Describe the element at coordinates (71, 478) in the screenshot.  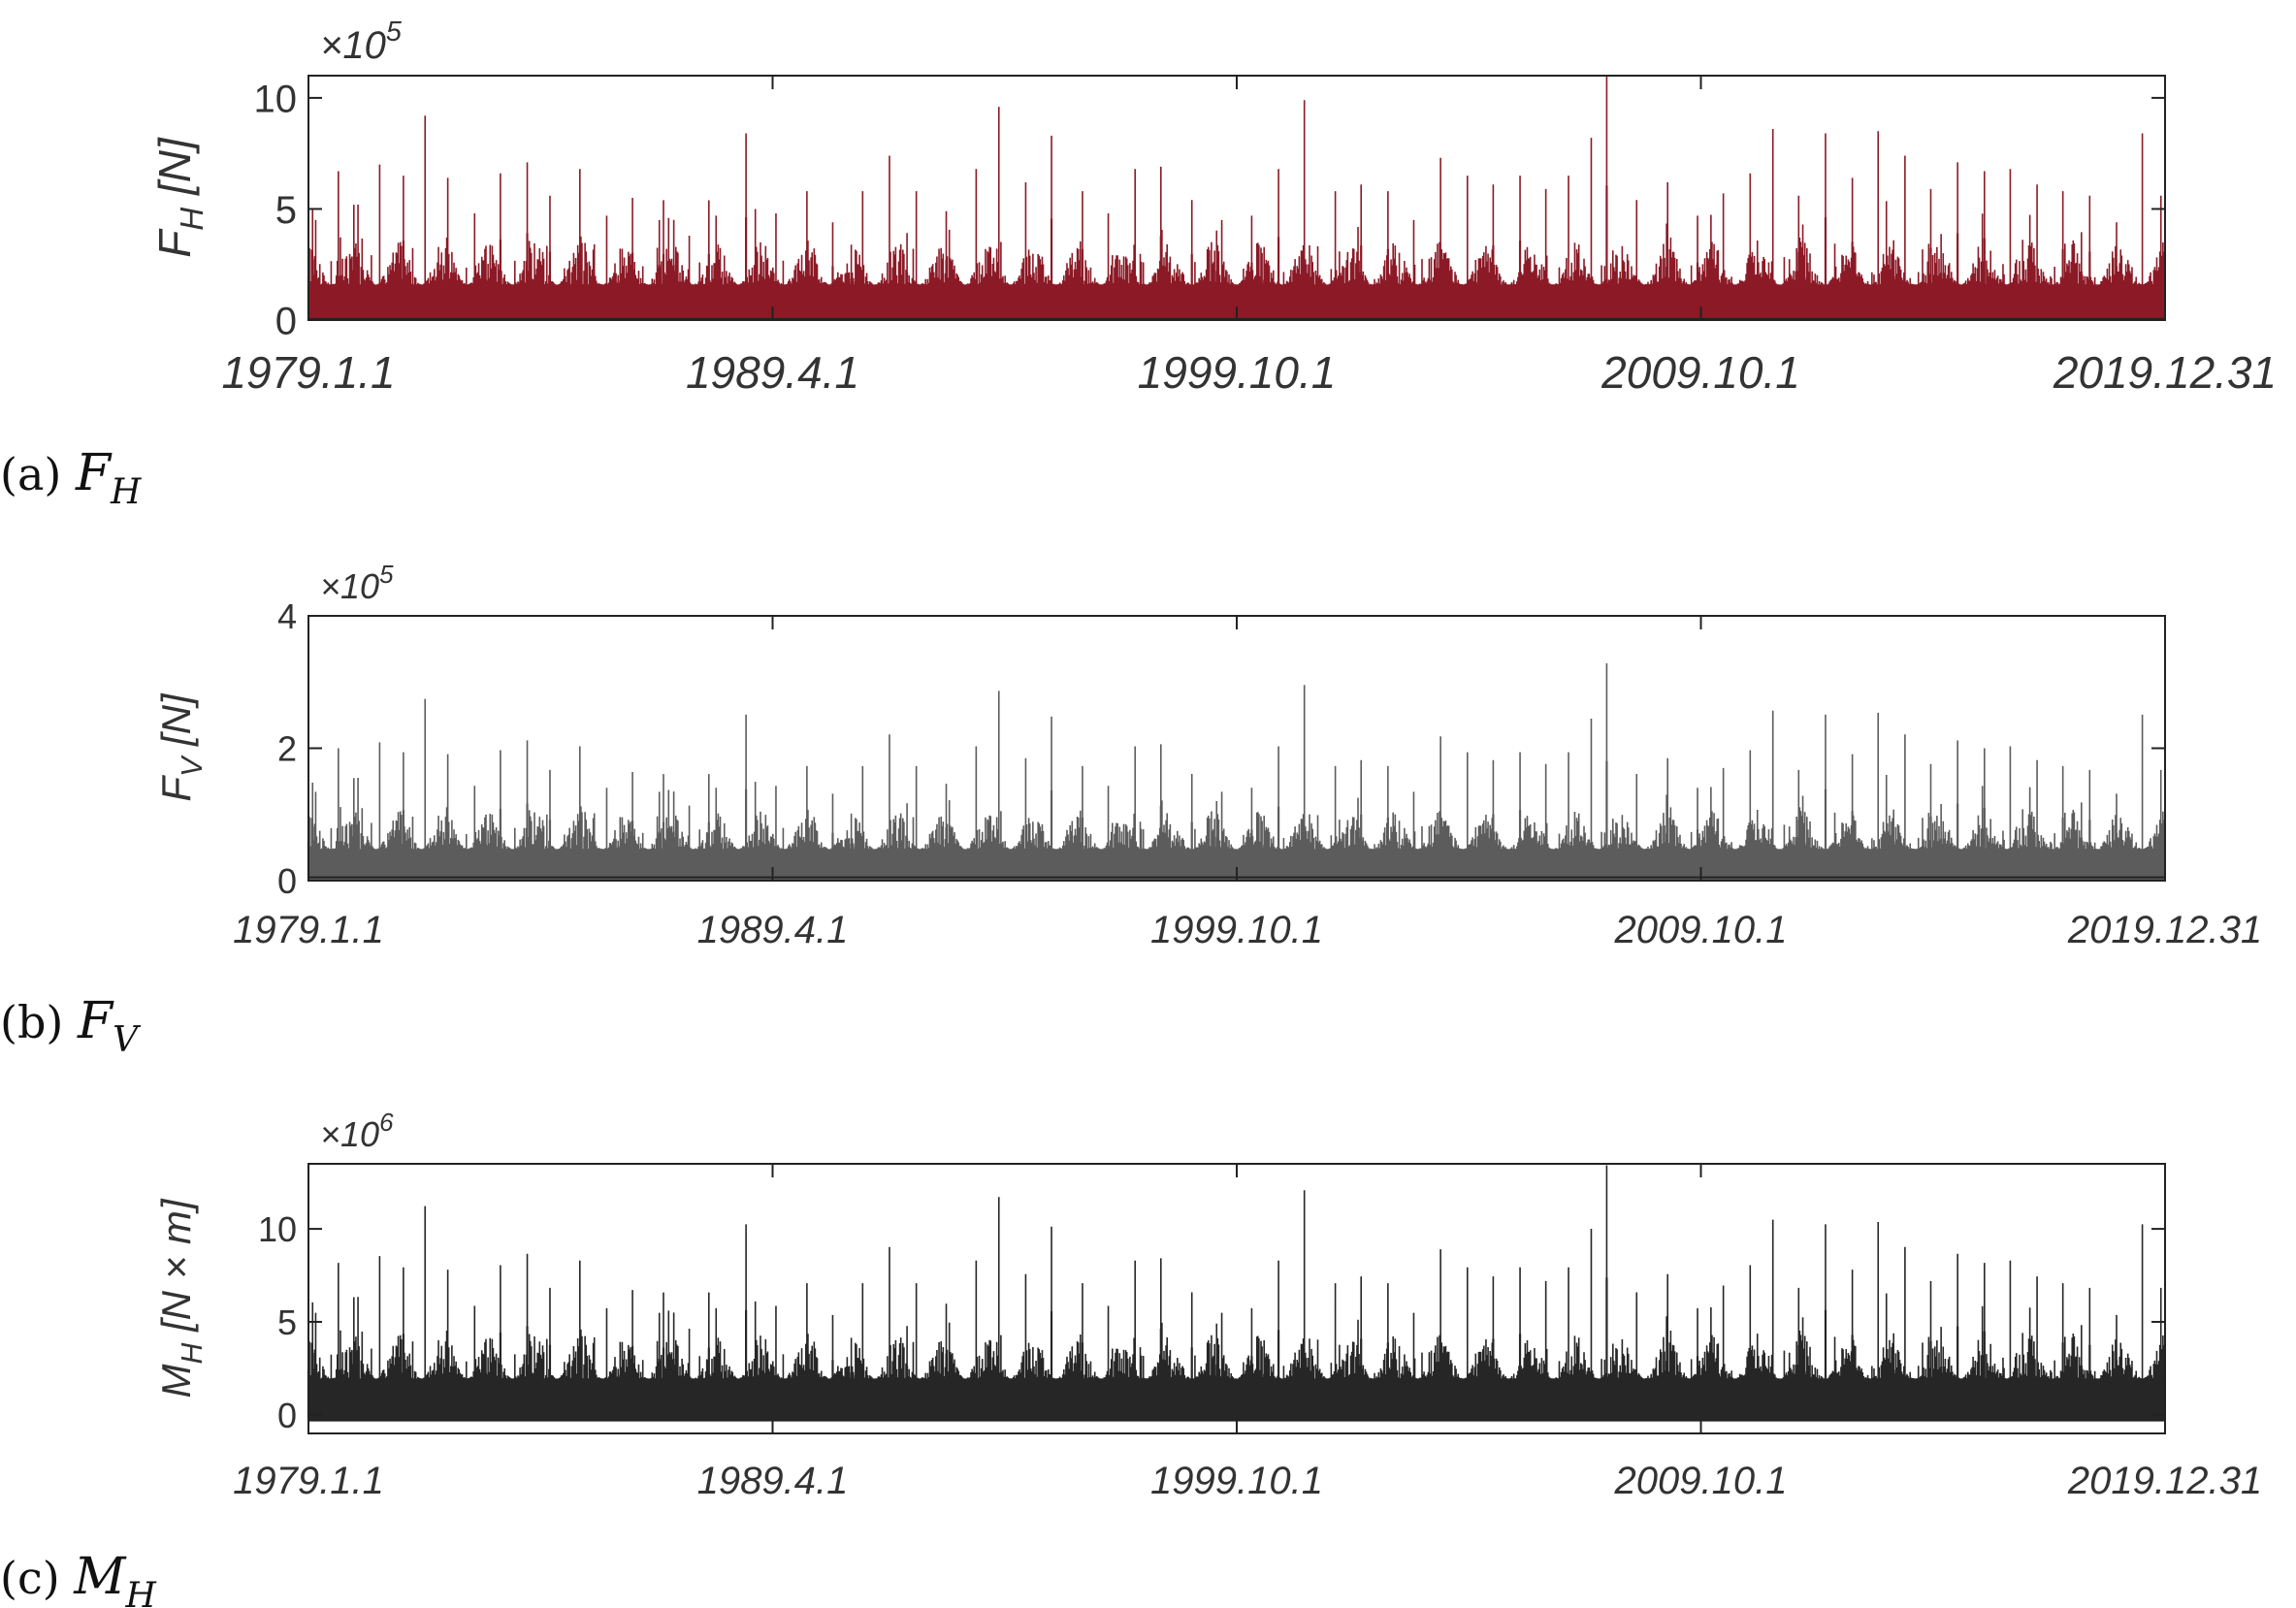
I see `panel-caption: (a) FH` at that location.